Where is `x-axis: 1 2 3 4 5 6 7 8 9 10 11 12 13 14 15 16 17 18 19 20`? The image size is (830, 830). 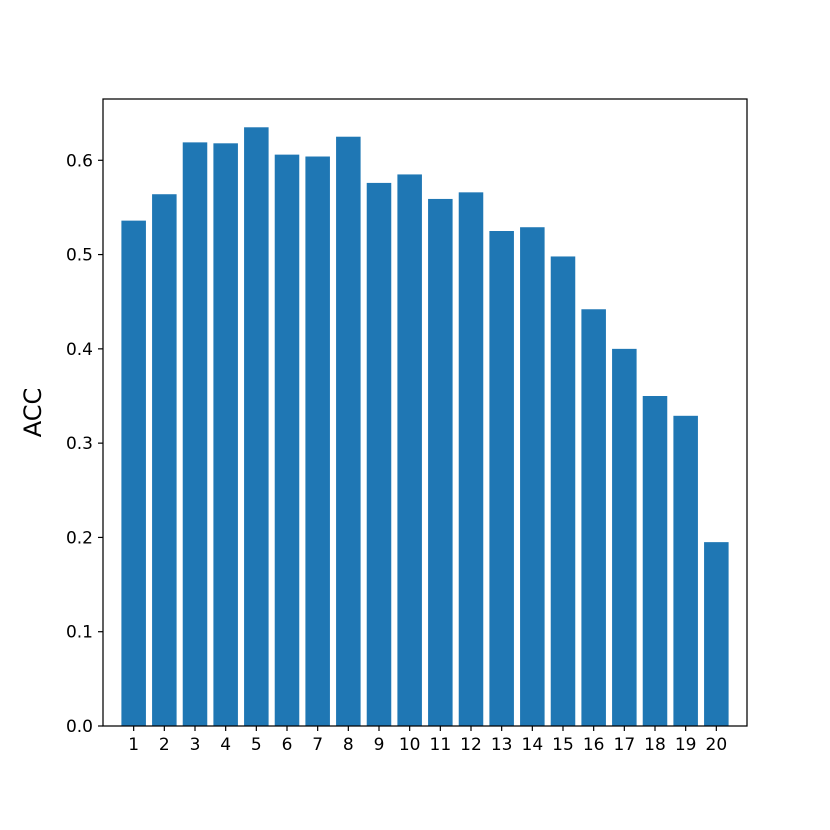 x-axis: 1 2 3 4 5 6 7 8 9 10 11 12 13 14 15 16 17 18 19 20 is located at coordinates (427, 740).